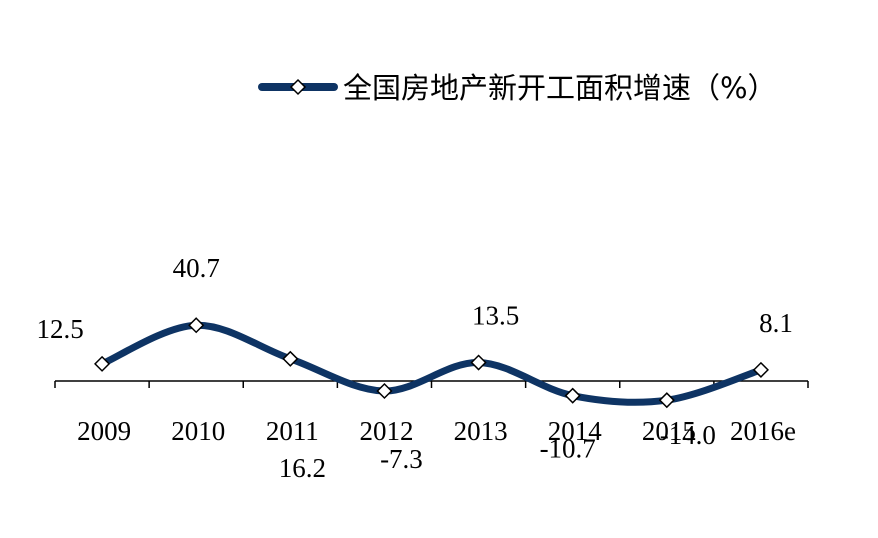  Describe the element at coordinates (386, 431) in the screenshot. I see `x-tick-label: 2012` at that location.